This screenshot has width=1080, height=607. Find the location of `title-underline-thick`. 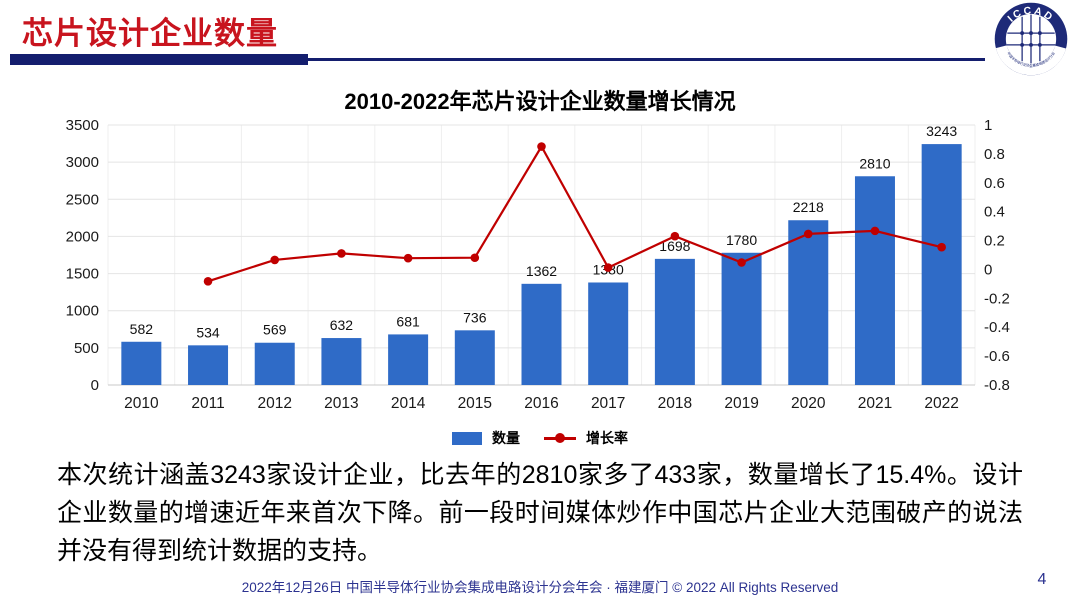

title-underline-thick is located at coordinates (159, 59).